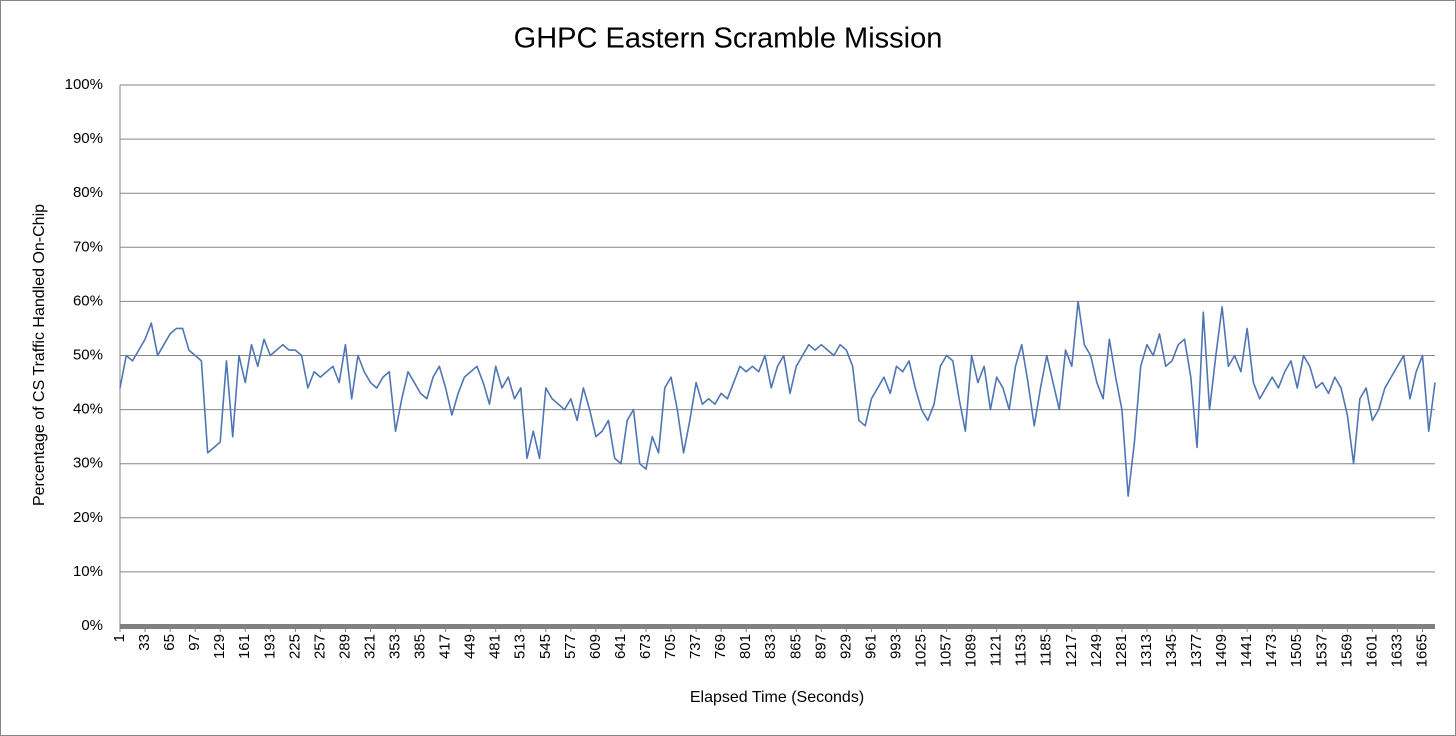 The width and height of the screenshot is (1456, 736). What do you see at coordinates (570, 646) in the screenshot?
I see `x-tick-label: 577` at bounding box center [570, 646].